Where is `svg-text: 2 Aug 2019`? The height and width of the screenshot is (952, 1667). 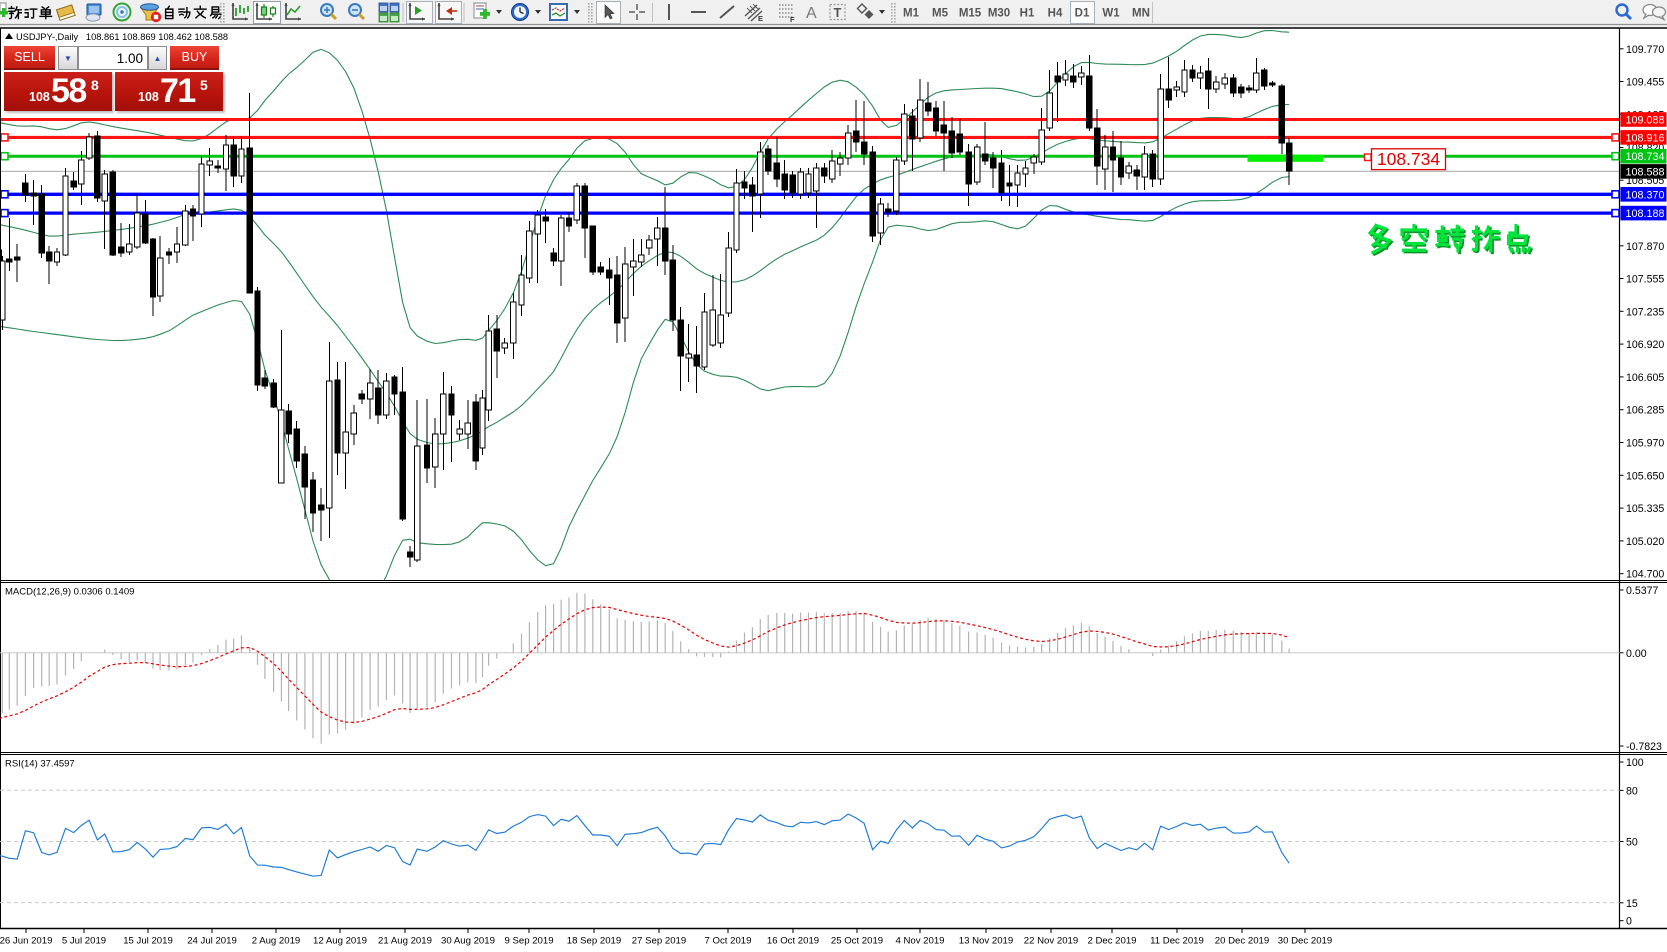
svg-text: 2 Aug 2019 is located at coordinates (276, 941).